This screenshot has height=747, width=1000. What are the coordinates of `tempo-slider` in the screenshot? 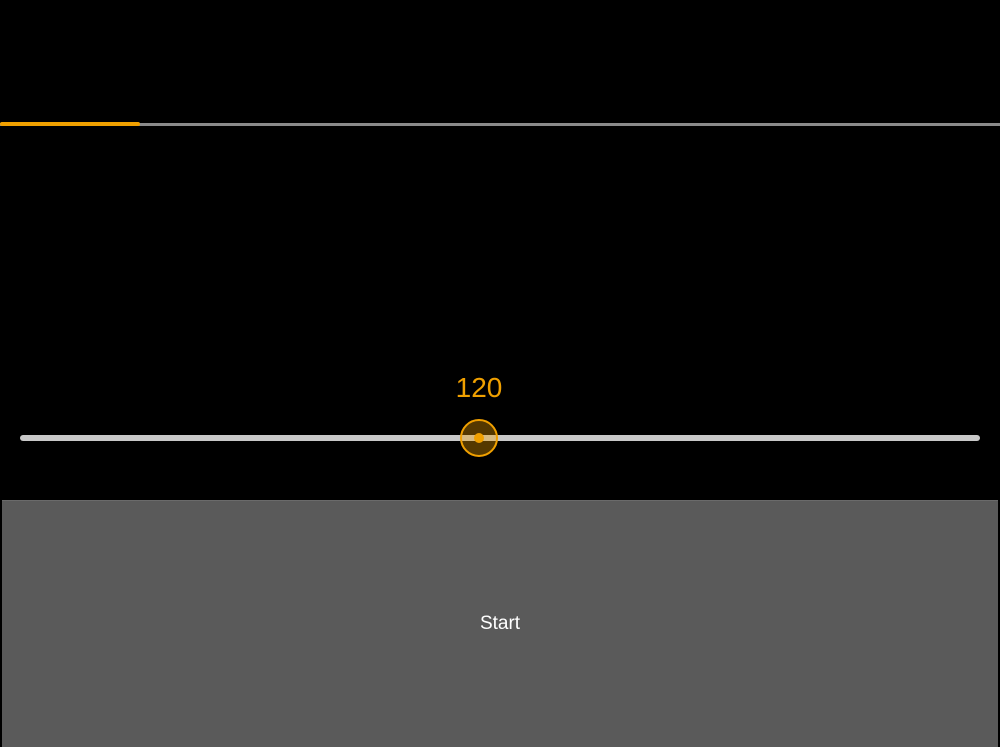 It's located at (500, 438).